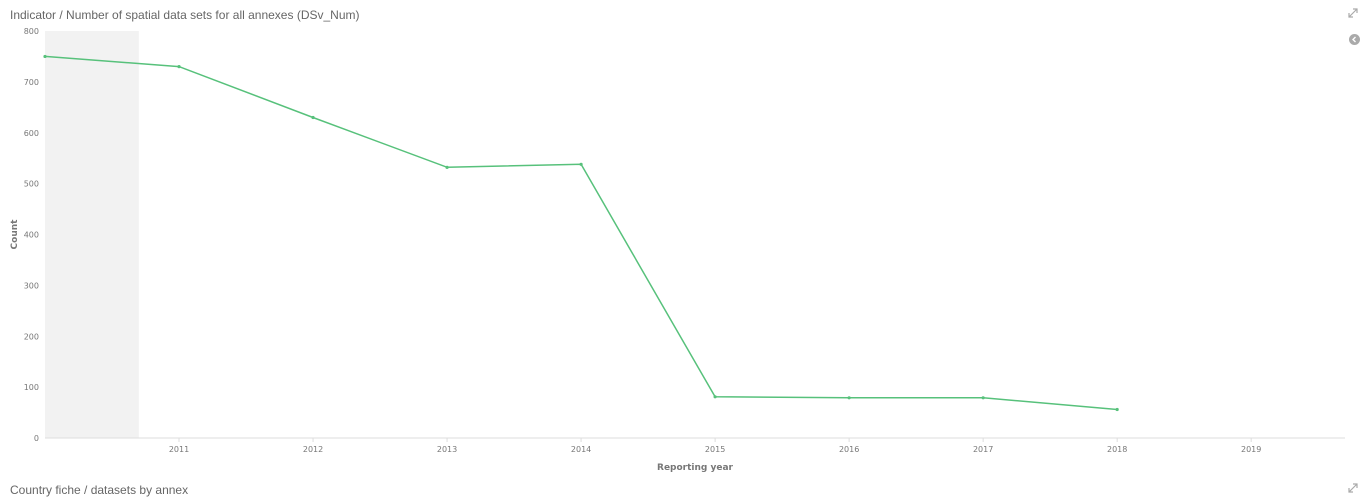  I want to click on chevron-left-circle-icon, so click(1354, 38).